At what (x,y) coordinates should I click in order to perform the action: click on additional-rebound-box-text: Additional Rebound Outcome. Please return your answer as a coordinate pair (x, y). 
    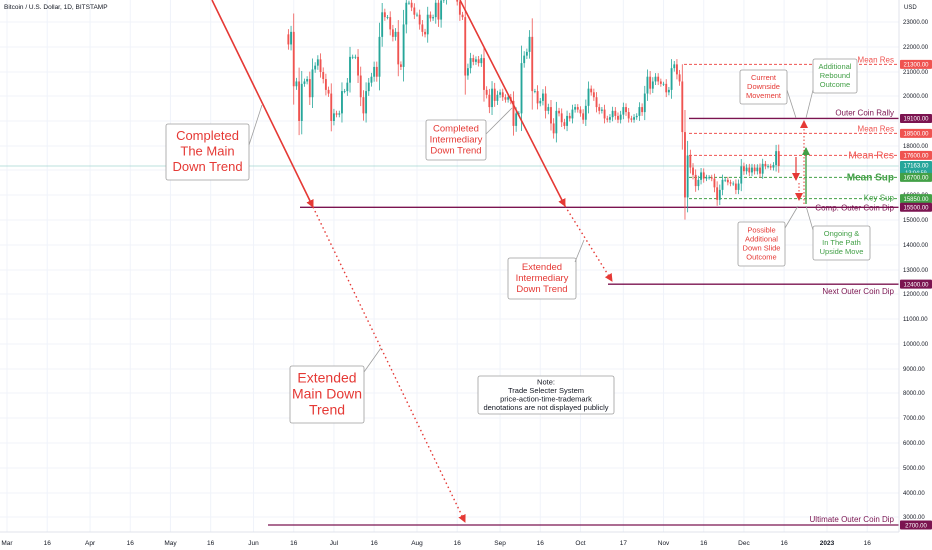
    Looking at the image, I should click on (835, 75).